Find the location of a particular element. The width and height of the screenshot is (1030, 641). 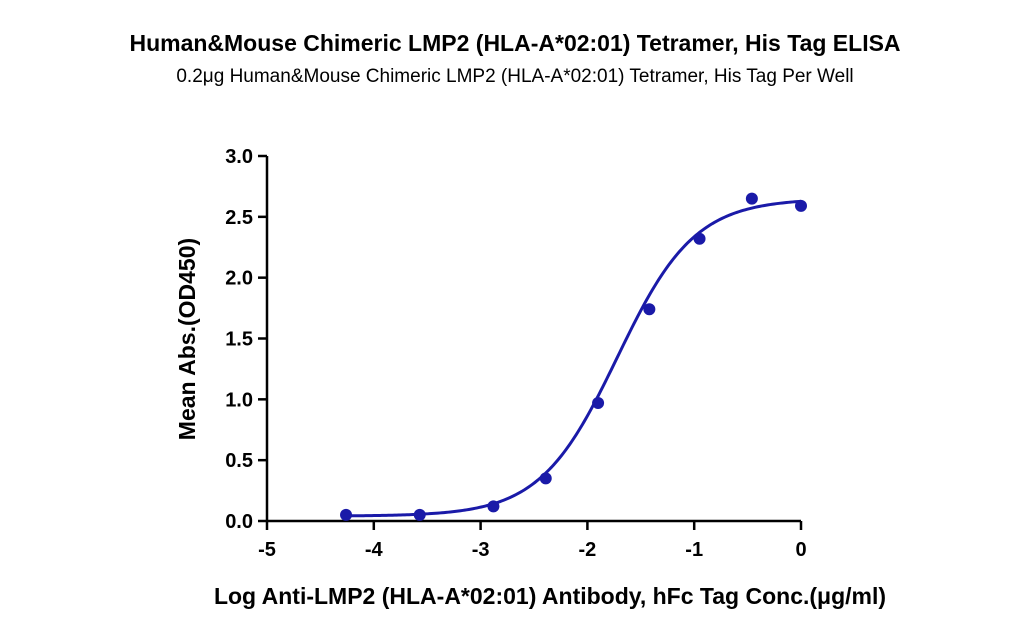

x-tick-label: -4 is located at coordinates (374, 550).